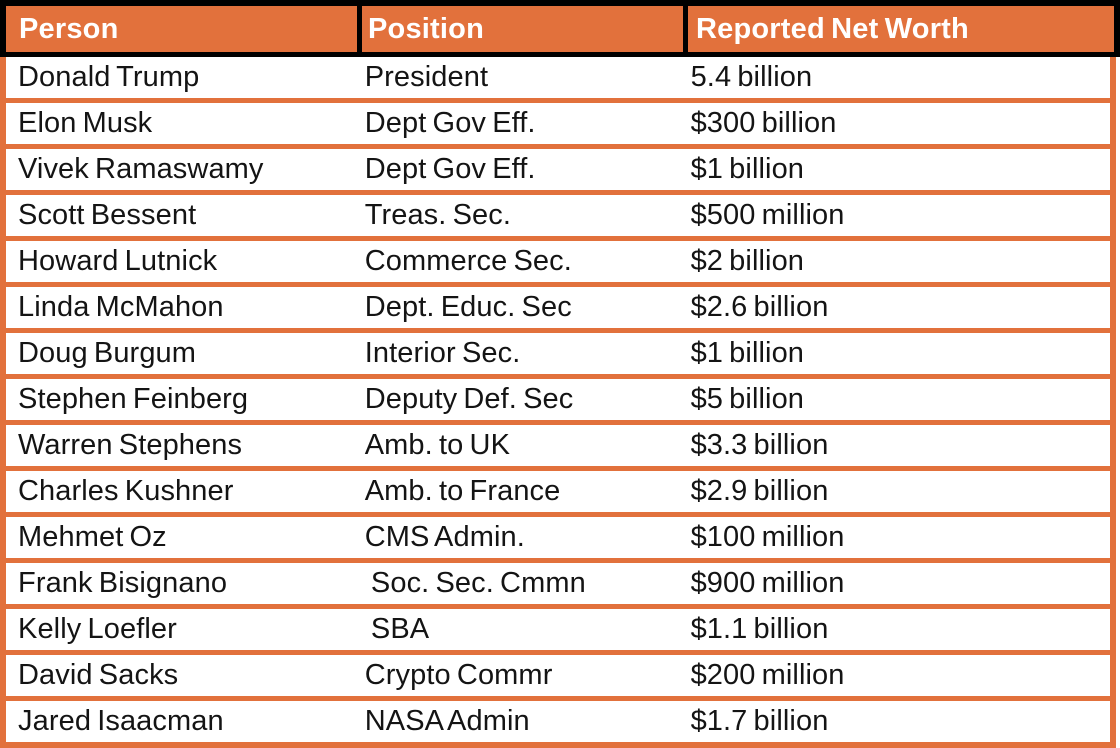 This screenshot has height=748, width=1120. I want to click on cell-position: Soc. Sec. Cmmn, so click(475, 583).